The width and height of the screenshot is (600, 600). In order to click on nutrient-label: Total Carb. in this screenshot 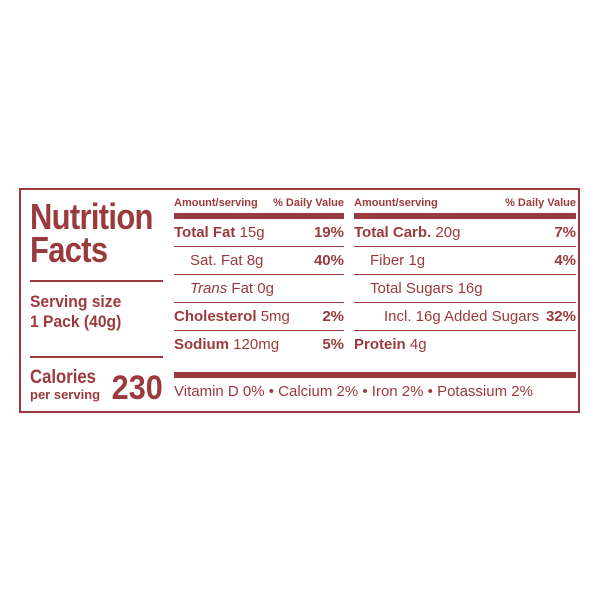, I will do `click(393, 232)`.